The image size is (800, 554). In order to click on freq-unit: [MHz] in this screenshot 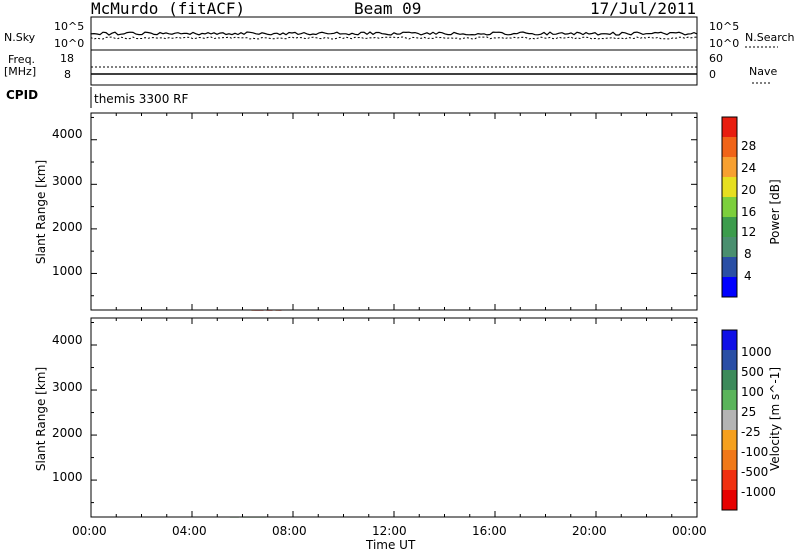, I will do `click(20, 71)`.